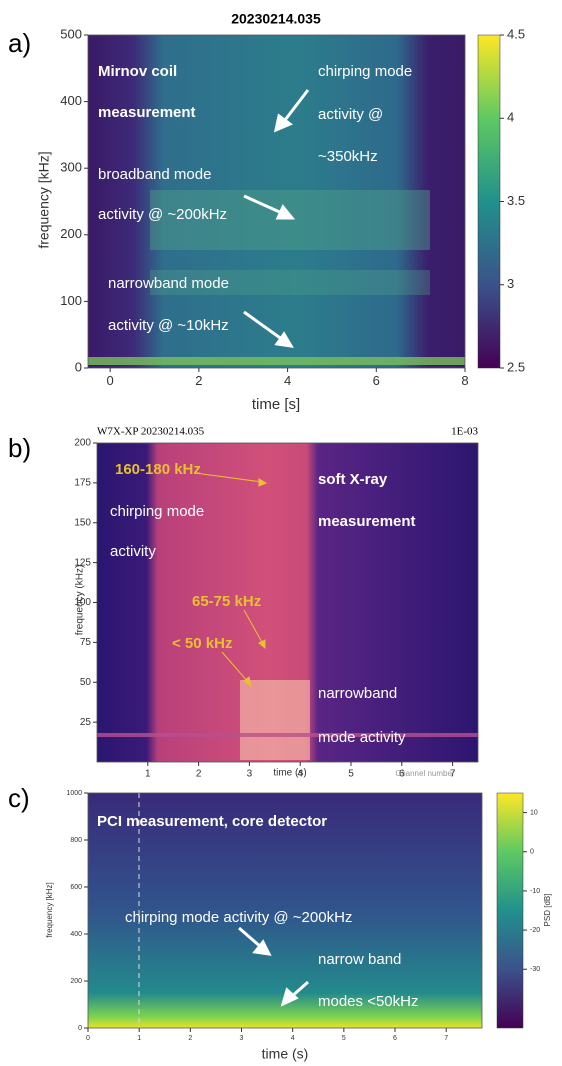 This screenshot has width=562, height=1066. What do you see at coordinates (516, 366) in the screenshot?
I see `colorbar-tick-label: 2.5` at bounding box center [516, 366].